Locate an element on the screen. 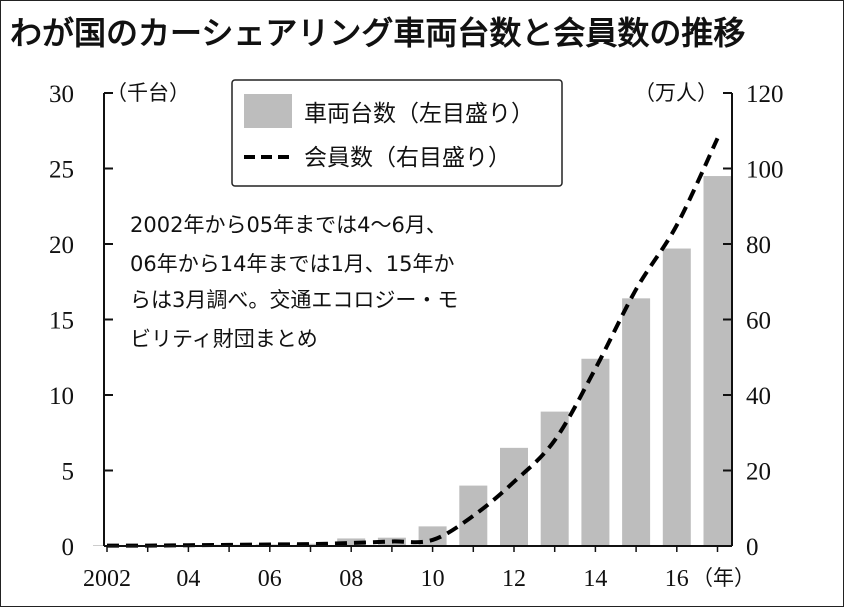  right-tick-label-100: 100 is located at coordinates (765, 170).